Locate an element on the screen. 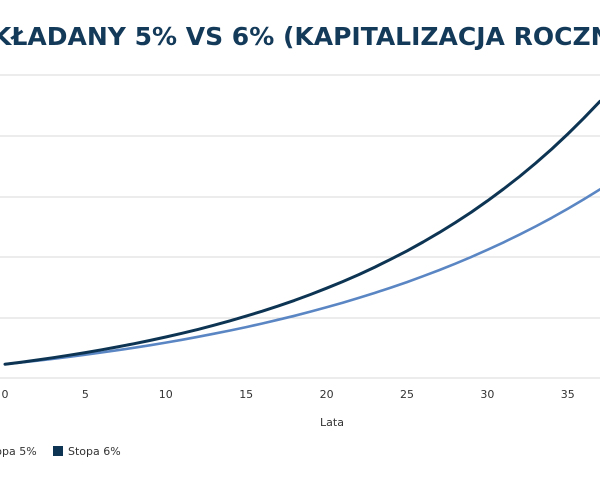 This screenshot has height=480, width=600. x-tick-label: 35 is located at coordinates (568, 394).